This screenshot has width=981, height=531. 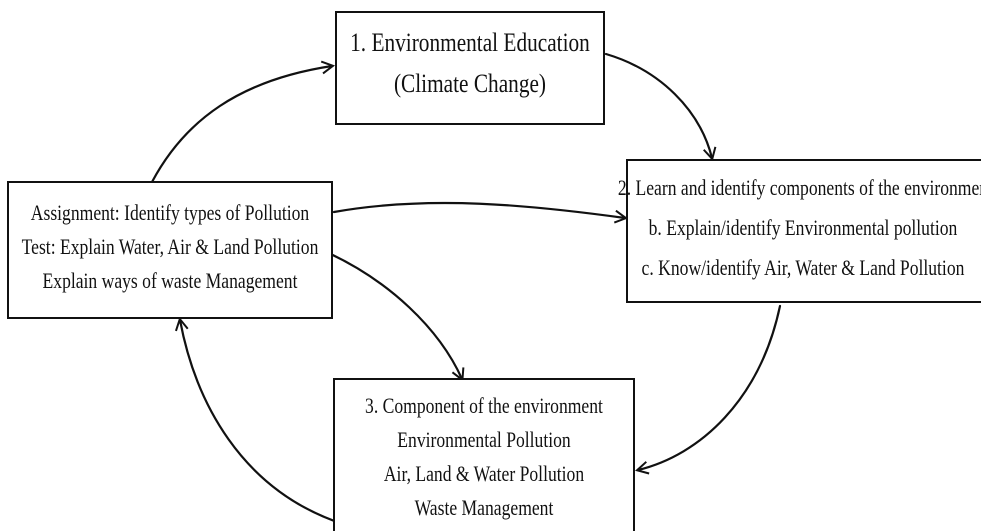 What do you see at coordinates (484, 474) in the screenshot?
I see `node-label: Air, Land & Water Pollution` at bounding box center [484, 474].